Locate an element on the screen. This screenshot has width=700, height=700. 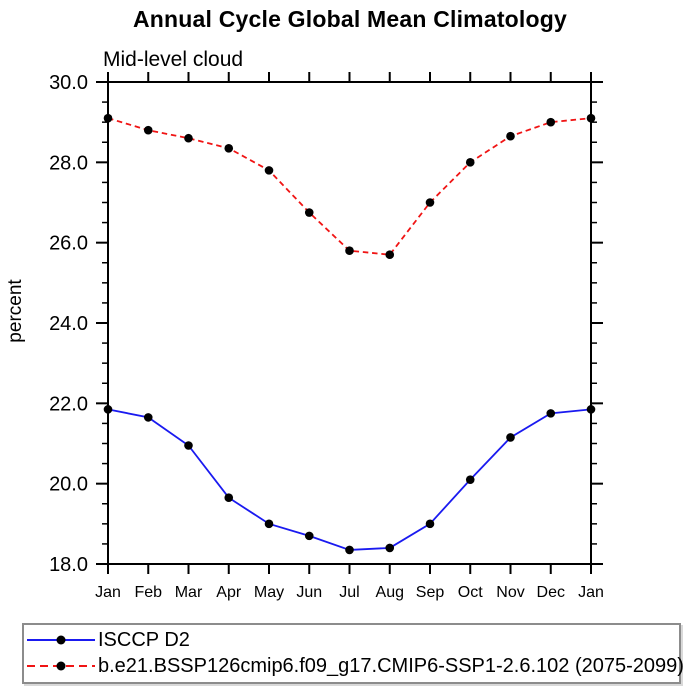
x-tick-label: Apr is located at coordinates (229, 592).